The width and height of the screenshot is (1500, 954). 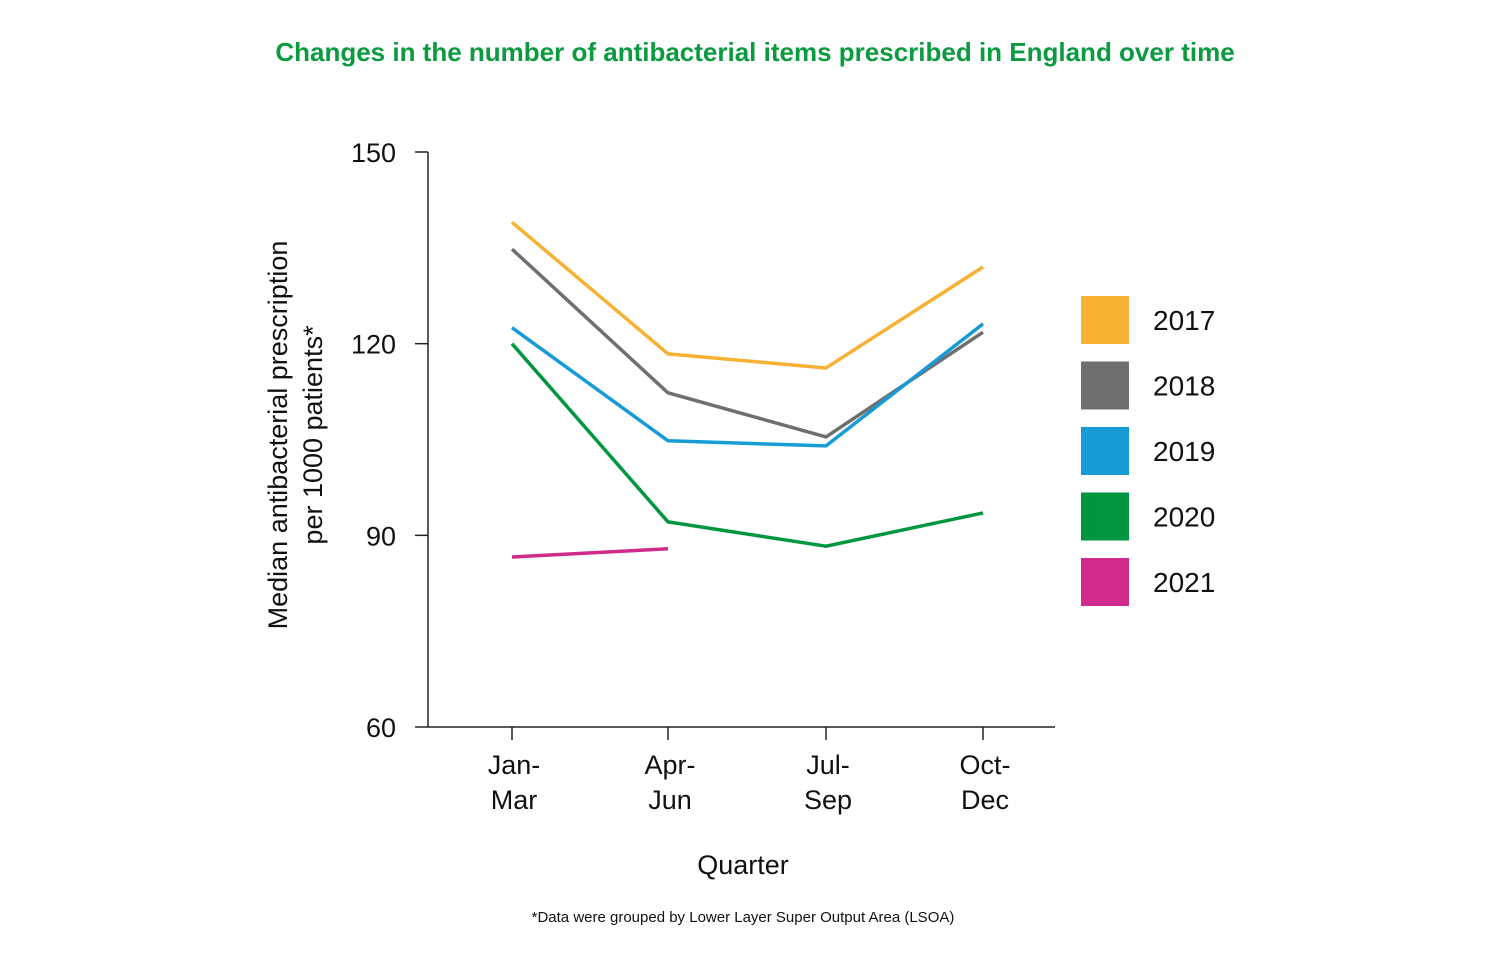 What do you see at coordinates (985, 800) in the screenshot?
I see `x-tick-label: Dec` at bounding box center [985, 800].